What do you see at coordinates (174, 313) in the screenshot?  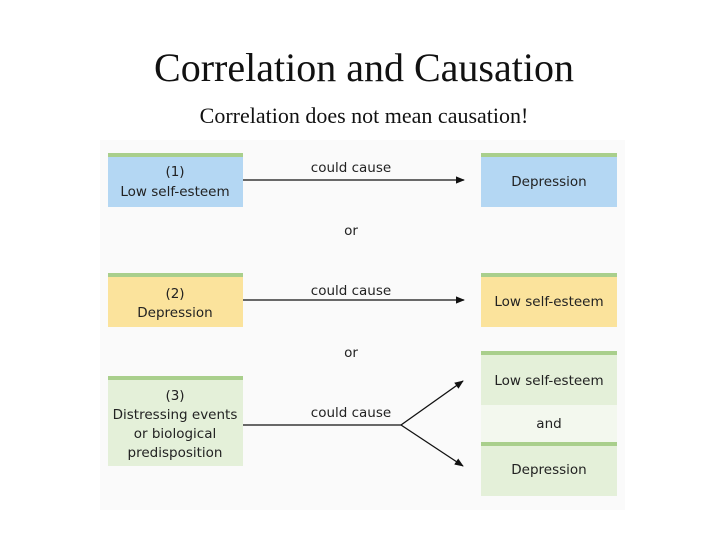 I see `cause-label: Depression` at bounding box center [174, 313].